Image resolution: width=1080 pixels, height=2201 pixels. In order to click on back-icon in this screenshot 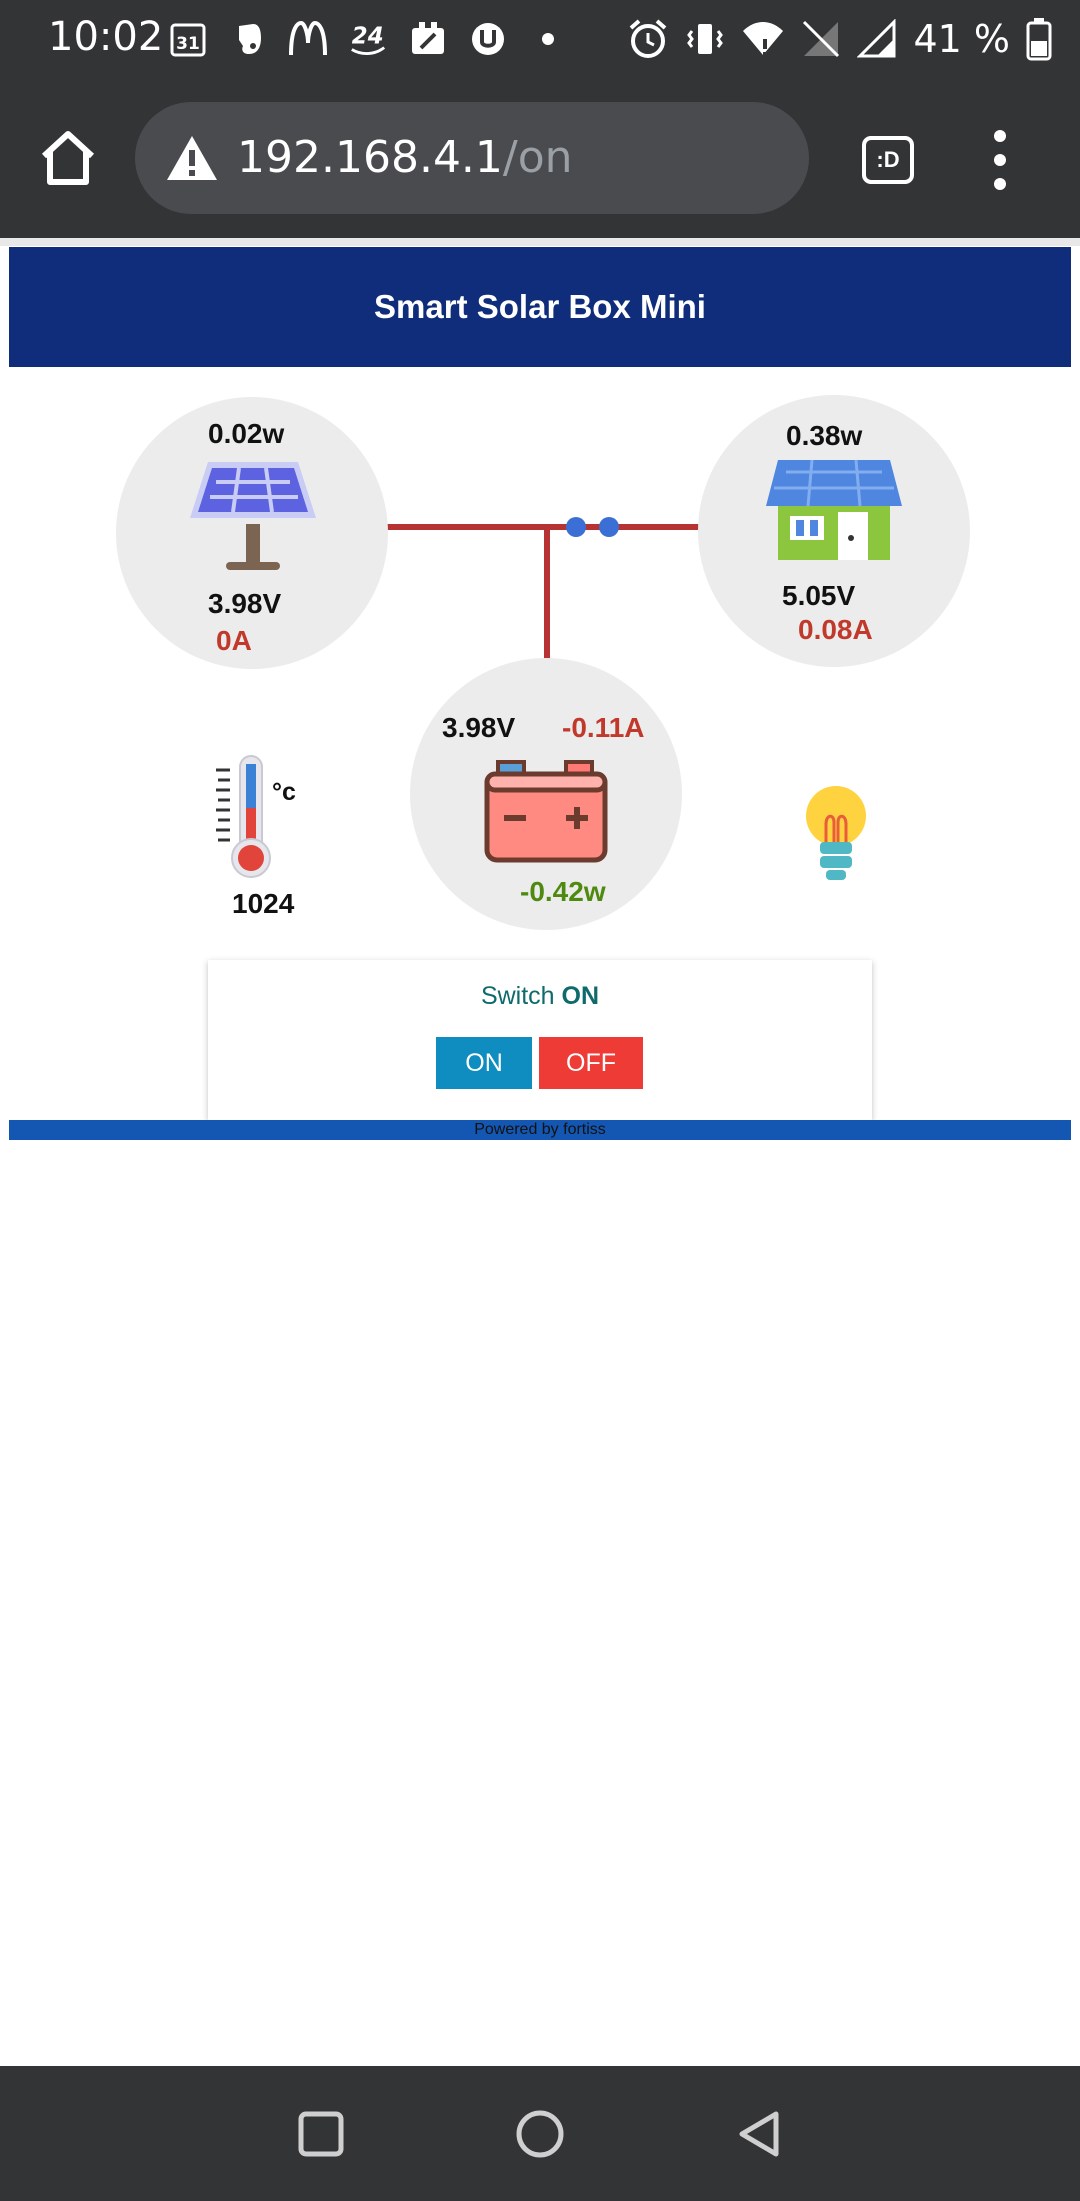, I will do `click(760, 2134)`.